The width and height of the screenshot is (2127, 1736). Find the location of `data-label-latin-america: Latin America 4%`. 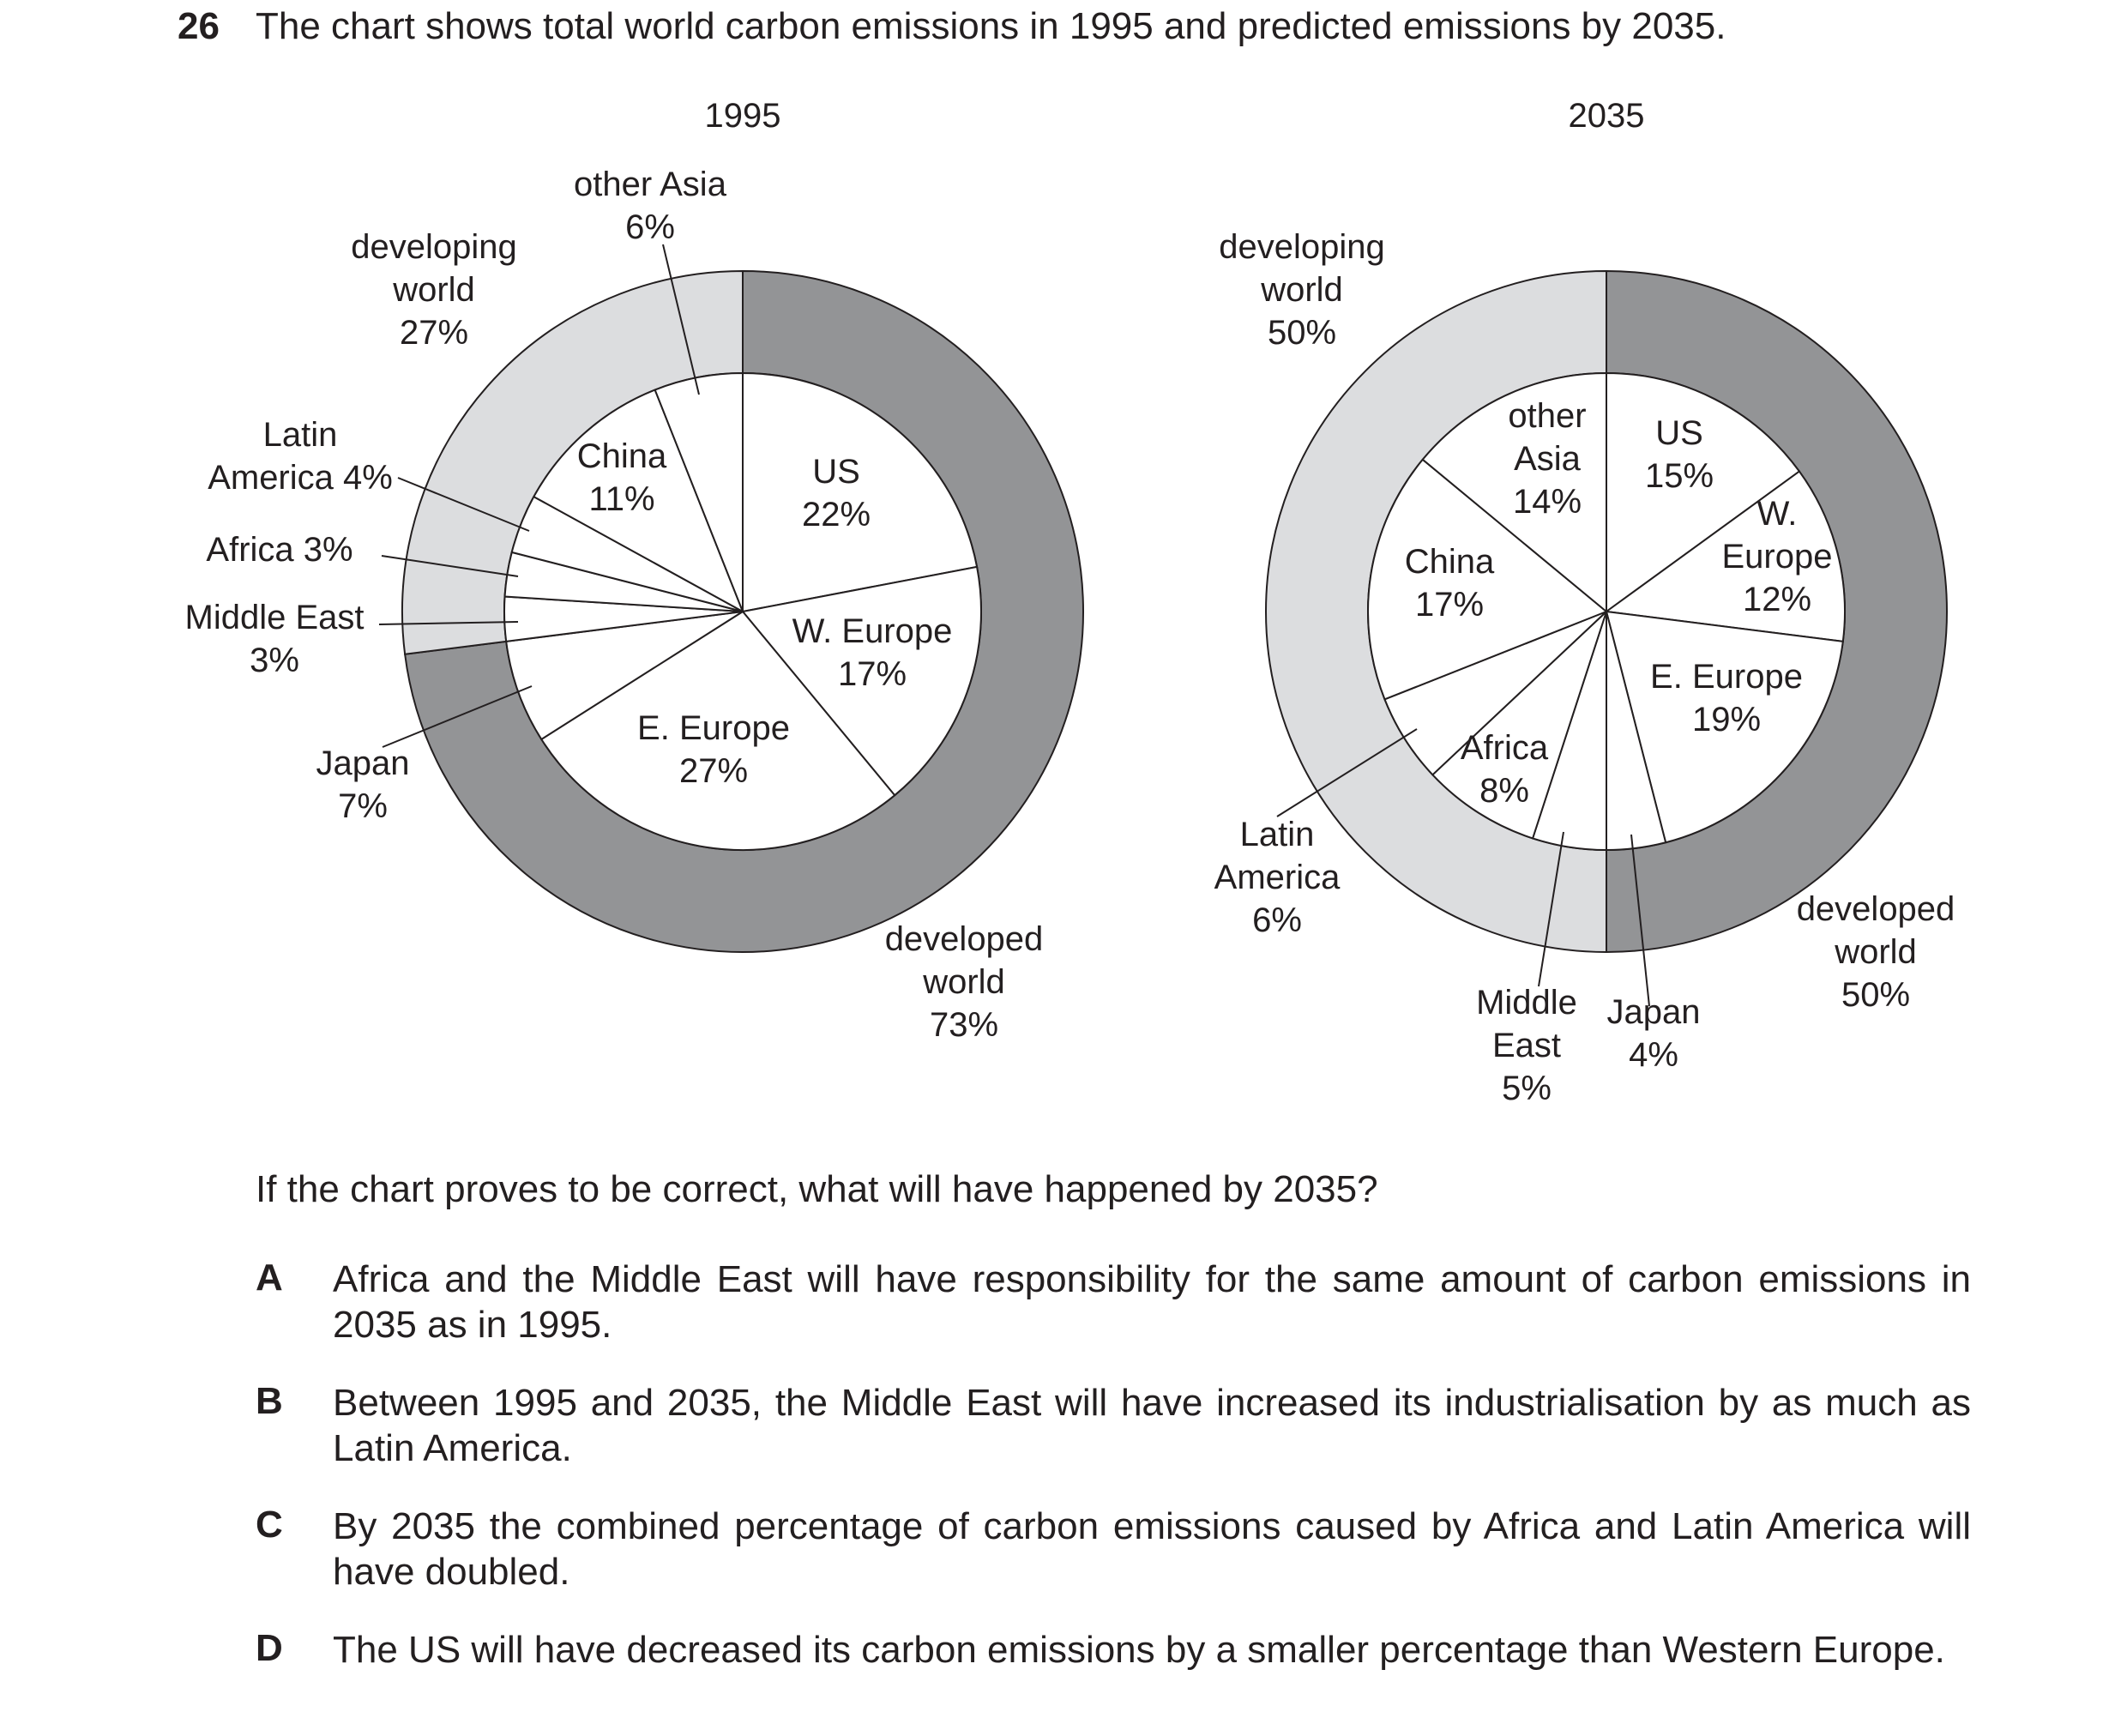

data-label-latin-america: Latin America 4% is located at coordinates (300, 456).